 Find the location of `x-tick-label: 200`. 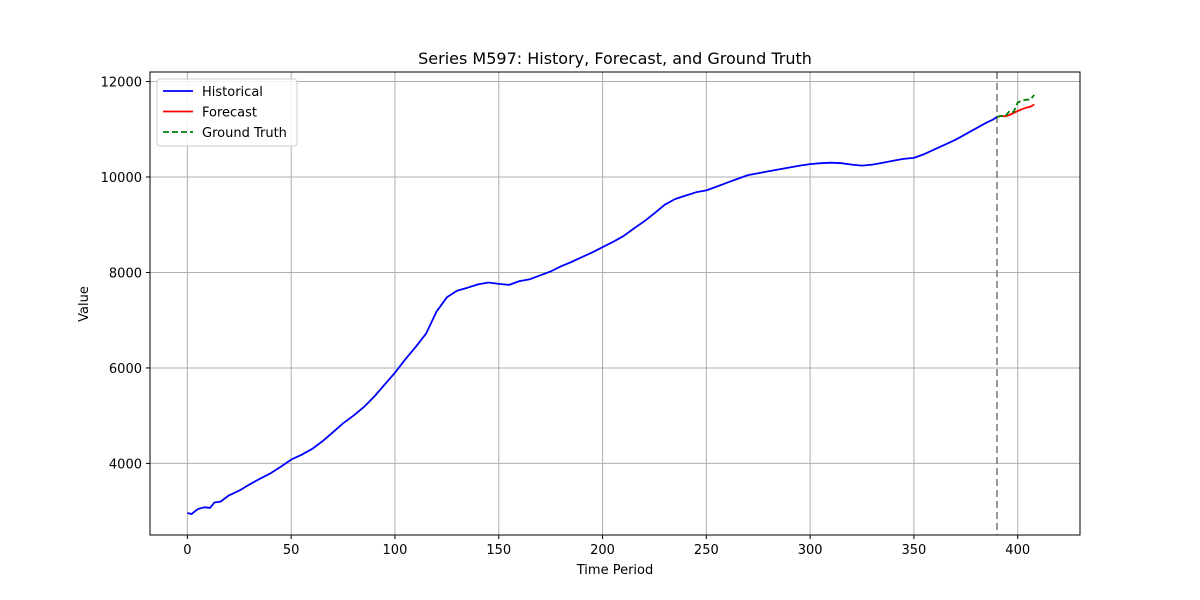

x-tick-label: 200 is located at coordinates (602, 550).